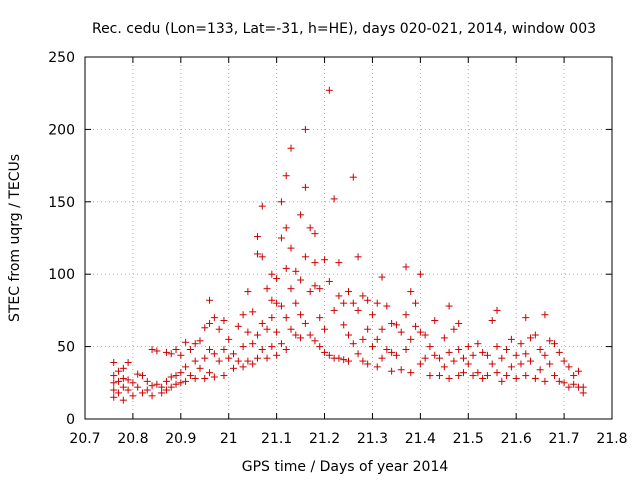  Describe the element at coordinates (70, 420) in the screenshot. I see `y-tick-label: 0` at that location.